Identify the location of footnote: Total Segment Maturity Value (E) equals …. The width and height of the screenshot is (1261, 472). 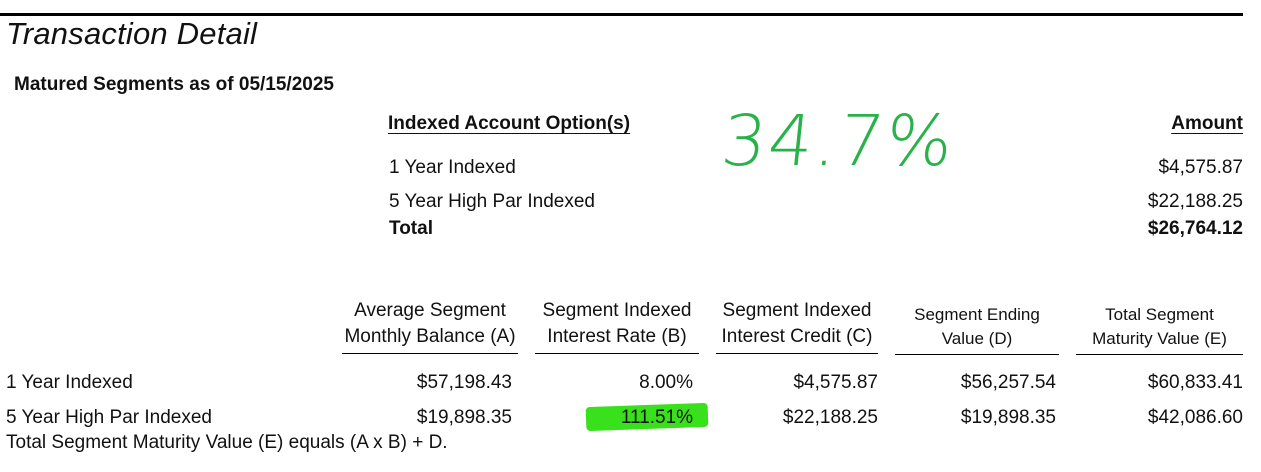
(227, 442).